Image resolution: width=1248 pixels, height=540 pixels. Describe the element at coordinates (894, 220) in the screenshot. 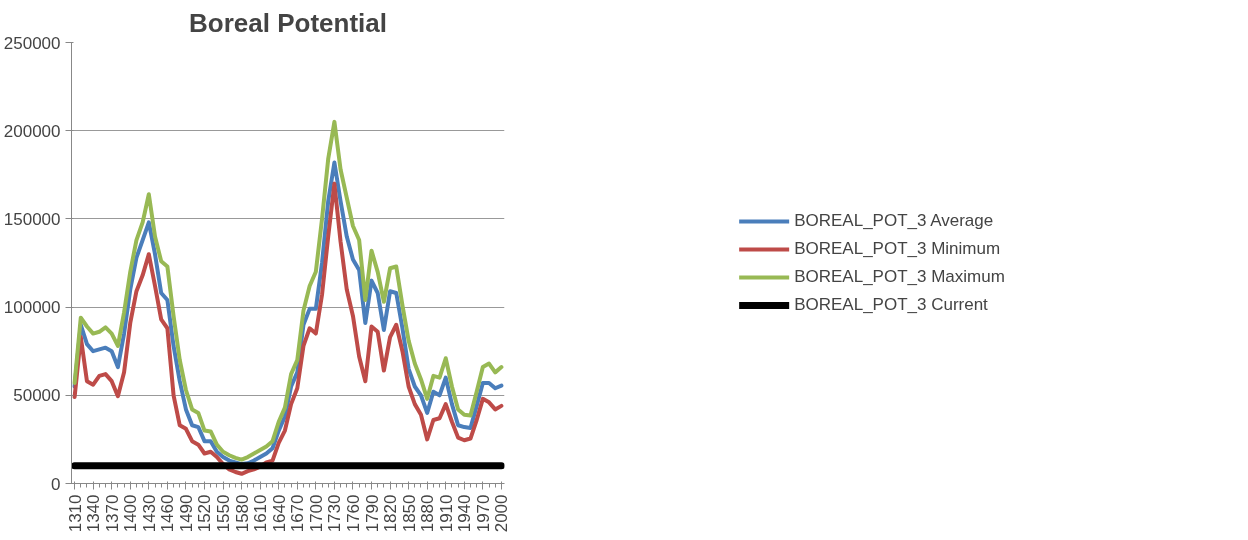

I see `legend-label: BOREAL_POT_3 Average` at that location.